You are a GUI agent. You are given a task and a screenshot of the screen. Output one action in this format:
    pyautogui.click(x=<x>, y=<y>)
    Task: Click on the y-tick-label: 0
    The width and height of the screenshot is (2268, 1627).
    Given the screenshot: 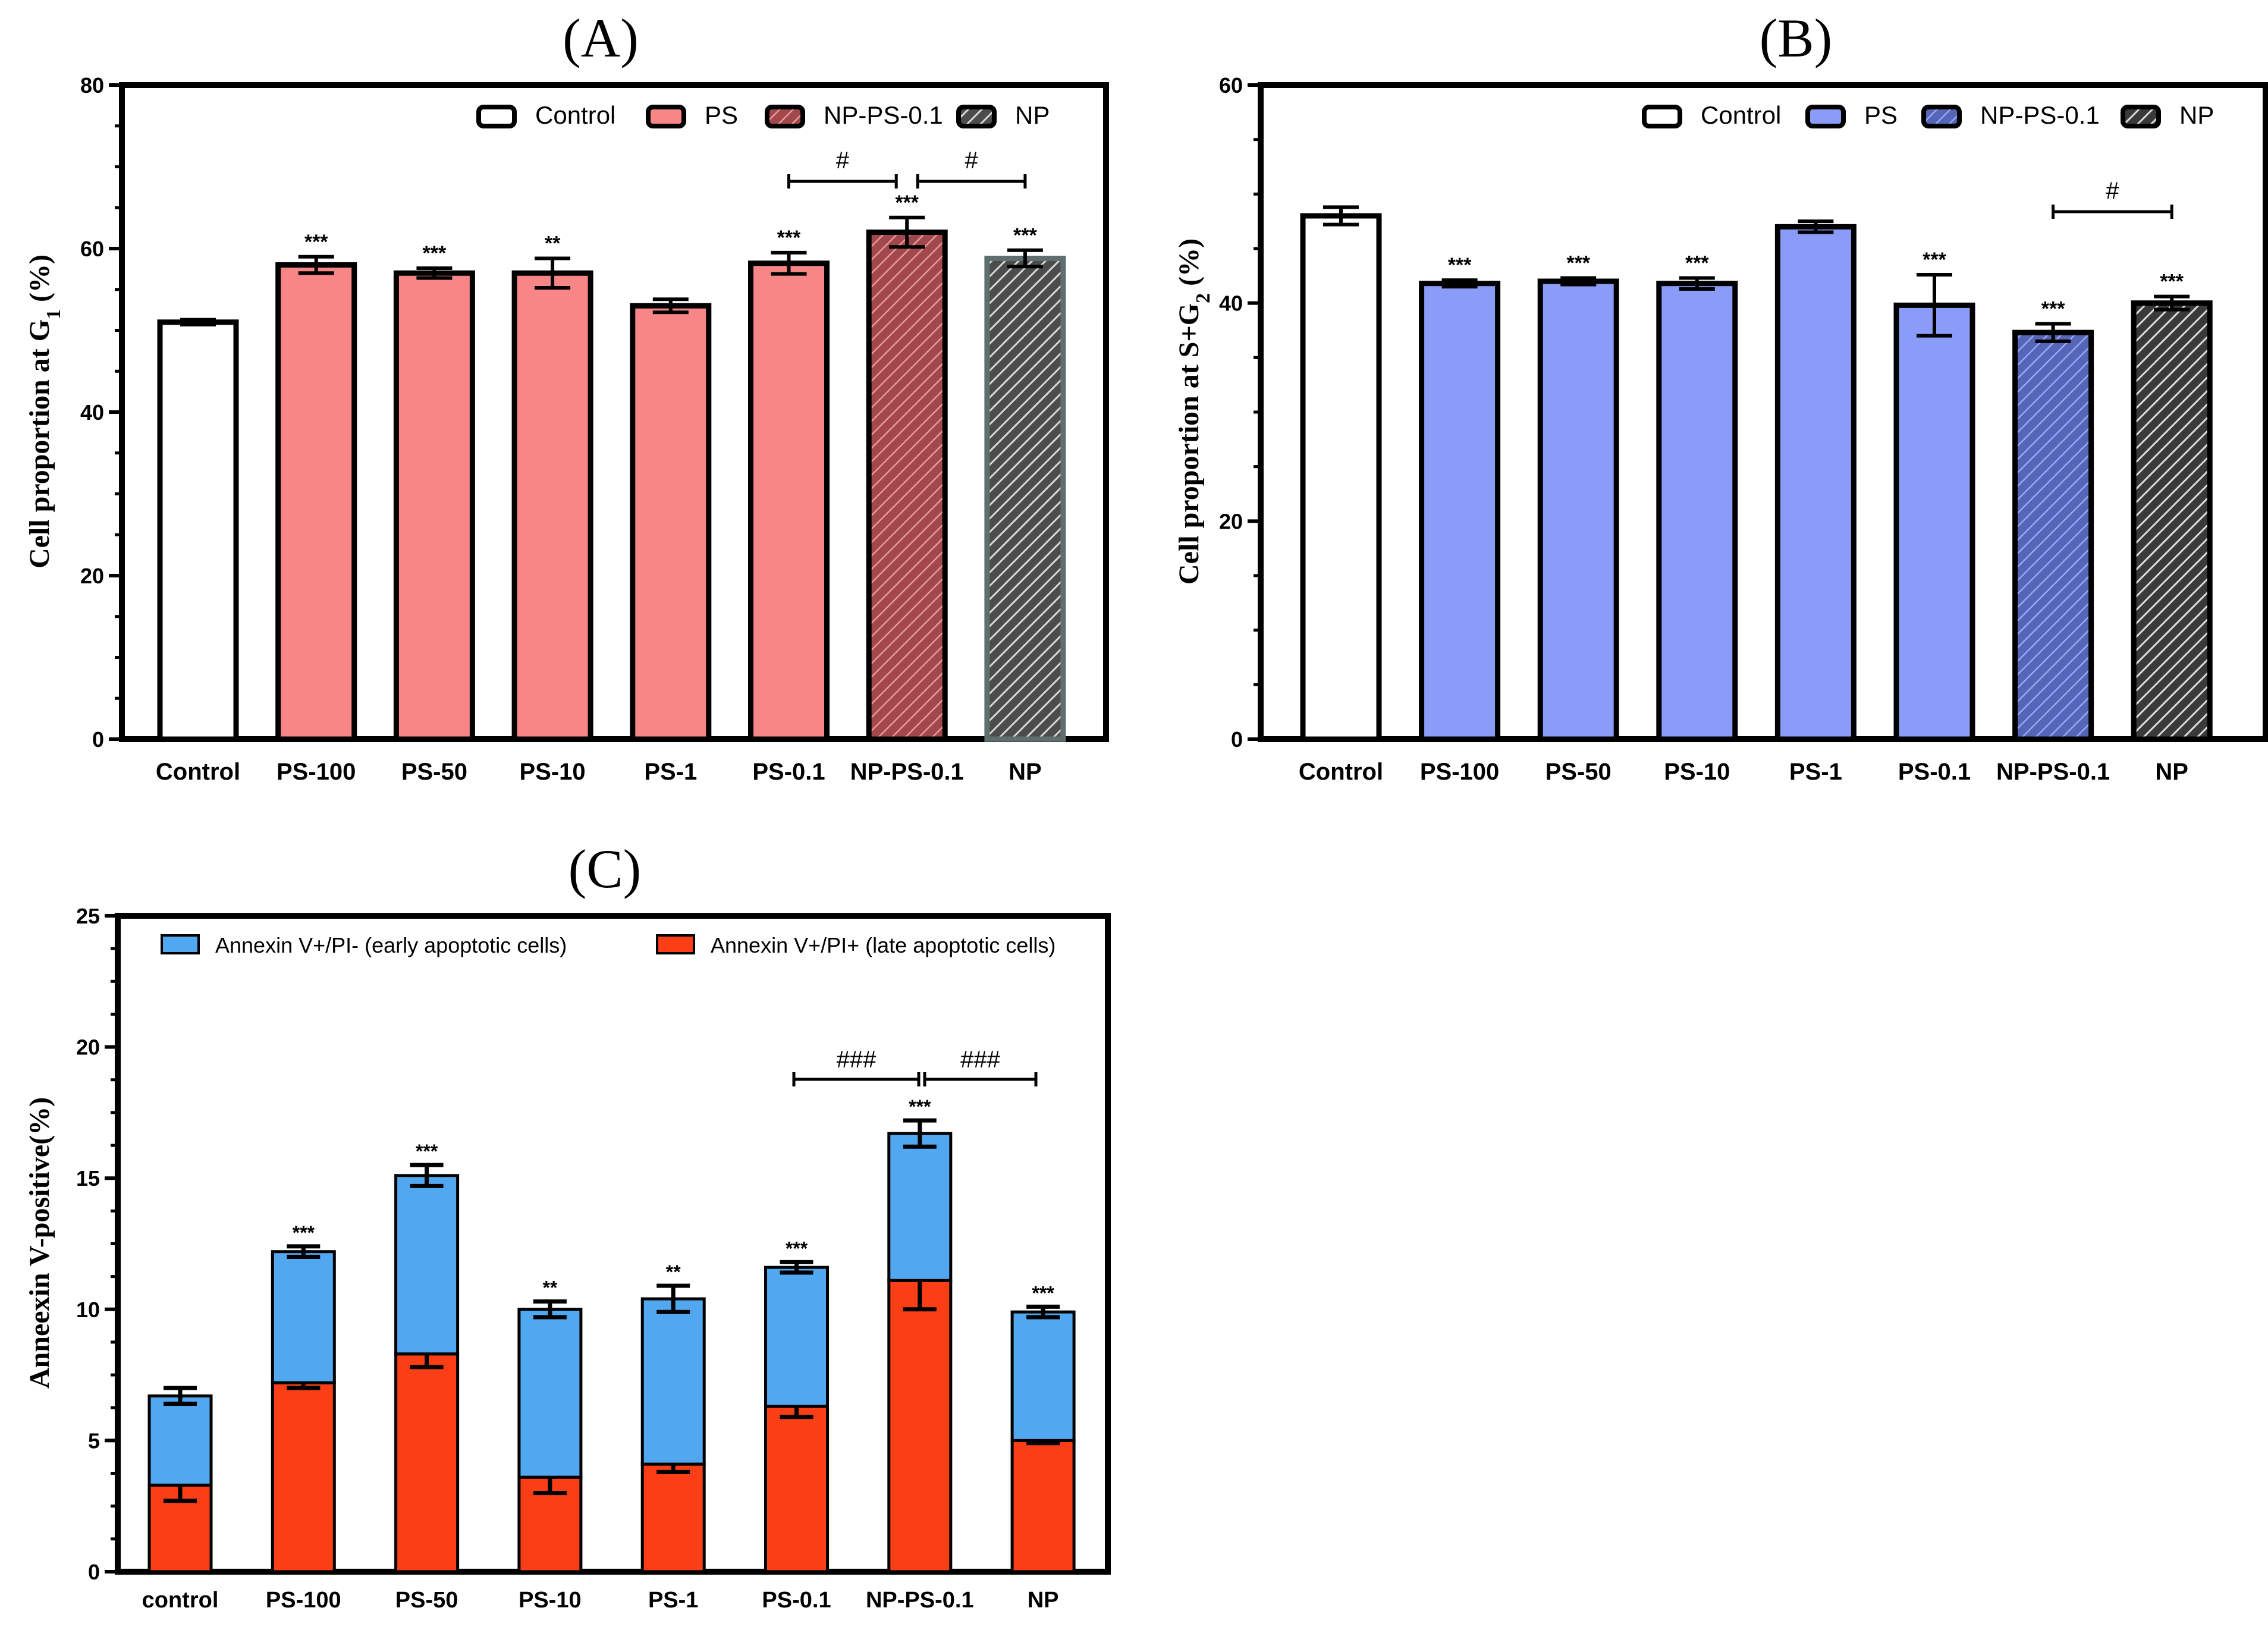 What is the action you would take?
    pyautogui.click(x=94, y=1572)
    